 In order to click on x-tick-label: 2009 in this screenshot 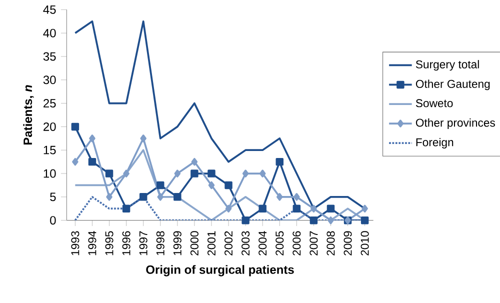, I will do `click(348, 243)`.